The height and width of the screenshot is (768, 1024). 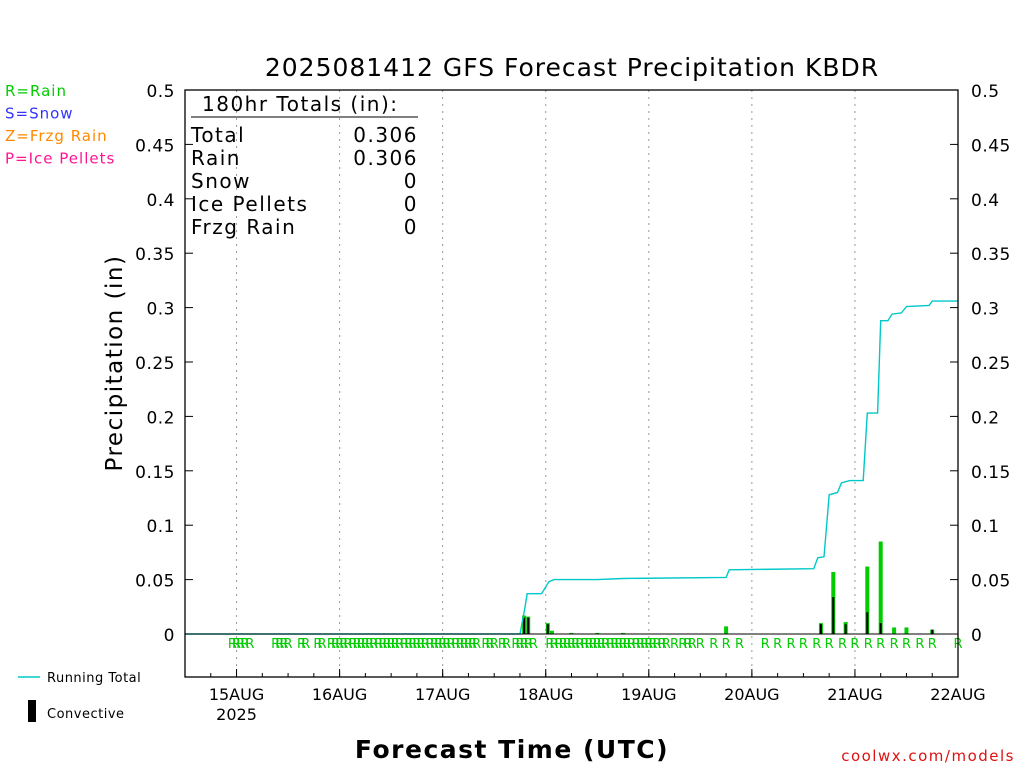 What do you see at coordinates (236, 694) in the screenshot?
I see `x-tick-label: 15AUG` at bounding box center [236, 694].